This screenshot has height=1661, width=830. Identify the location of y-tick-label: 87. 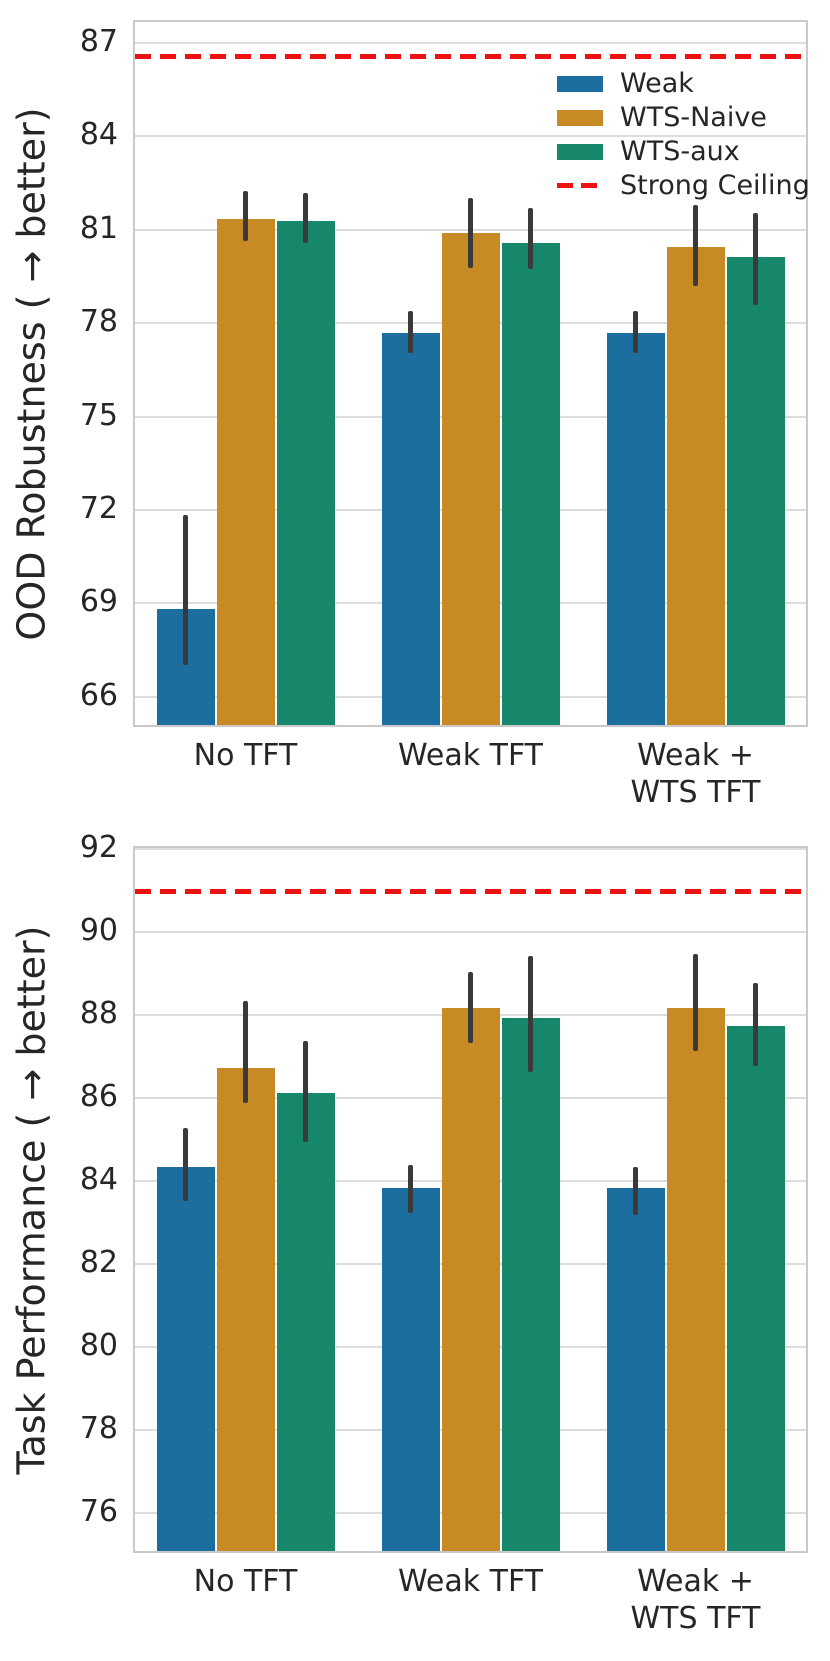
(98, 41).